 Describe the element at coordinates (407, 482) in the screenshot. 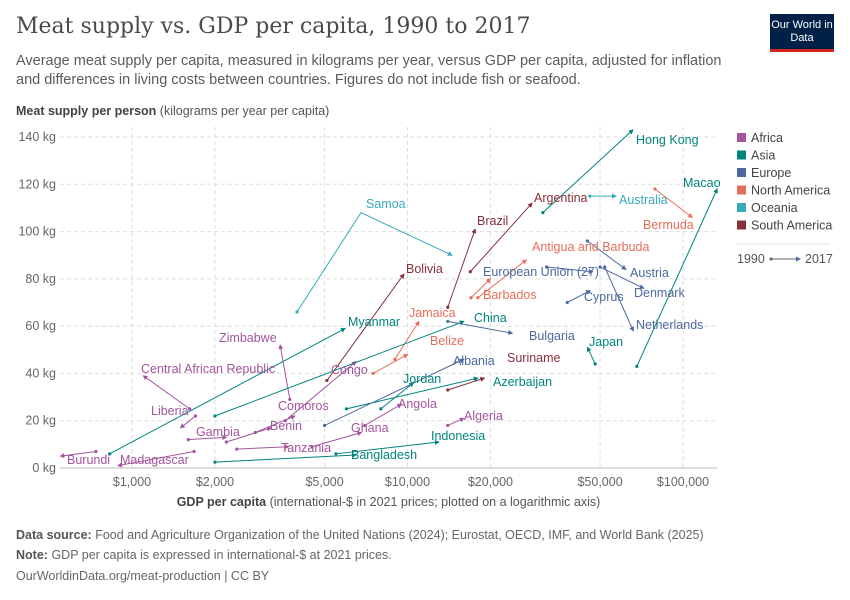

I see `x-tick-label: $10,000` at that location.